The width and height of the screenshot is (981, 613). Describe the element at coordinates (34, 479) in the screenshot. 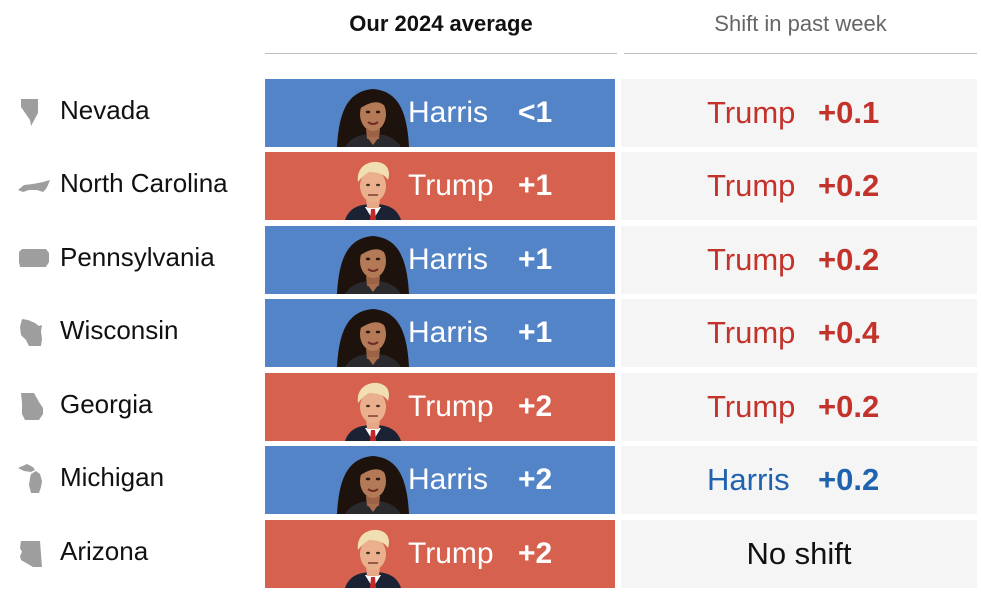

I see `michigan-shape-icon` at that location.